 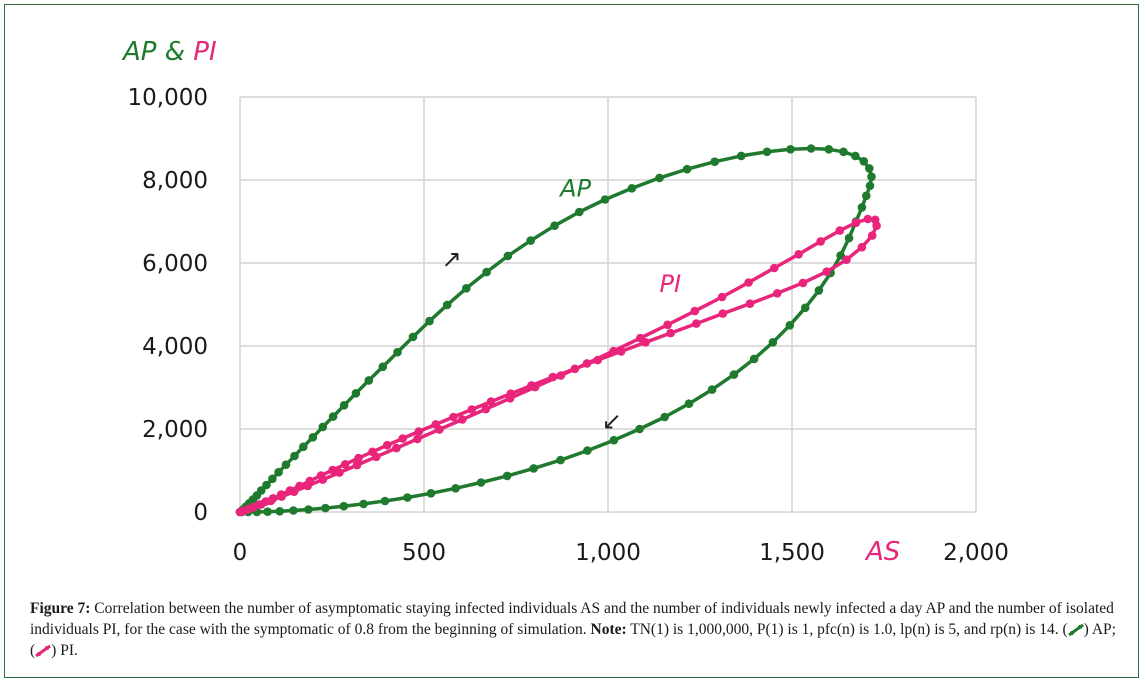 What do you see at coordinates (612, 421) in the screenshot?
I see `direction-arrow: ↙` at bounding box center [612, 421].